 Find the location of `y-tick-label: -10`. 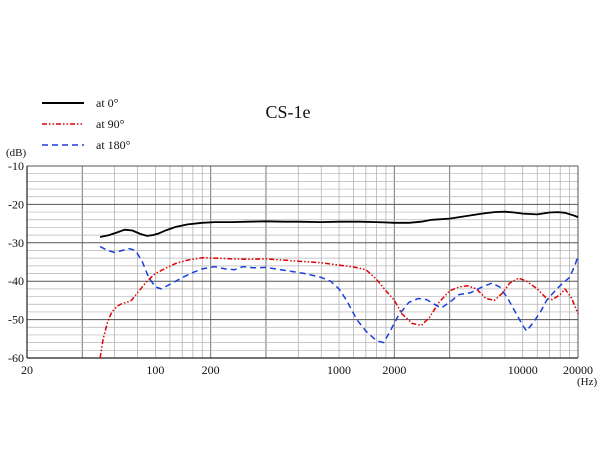

y-tick-label: -10 is located at coordinates (16, 166).